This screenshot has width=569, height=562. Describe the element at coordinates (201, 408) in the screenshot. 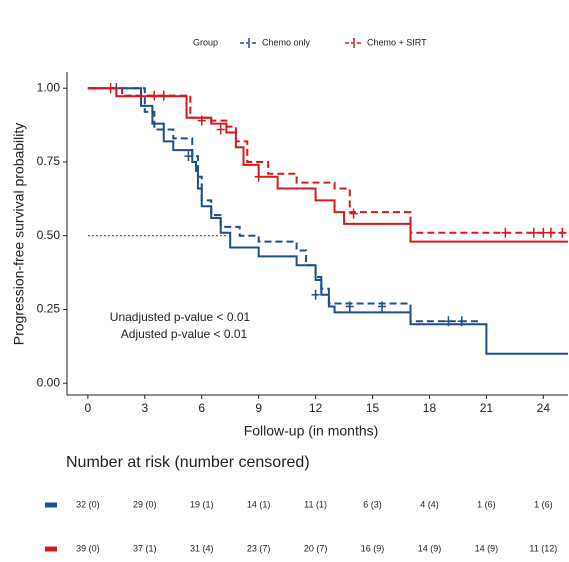

I see `x-tick-label: 6` at that location.